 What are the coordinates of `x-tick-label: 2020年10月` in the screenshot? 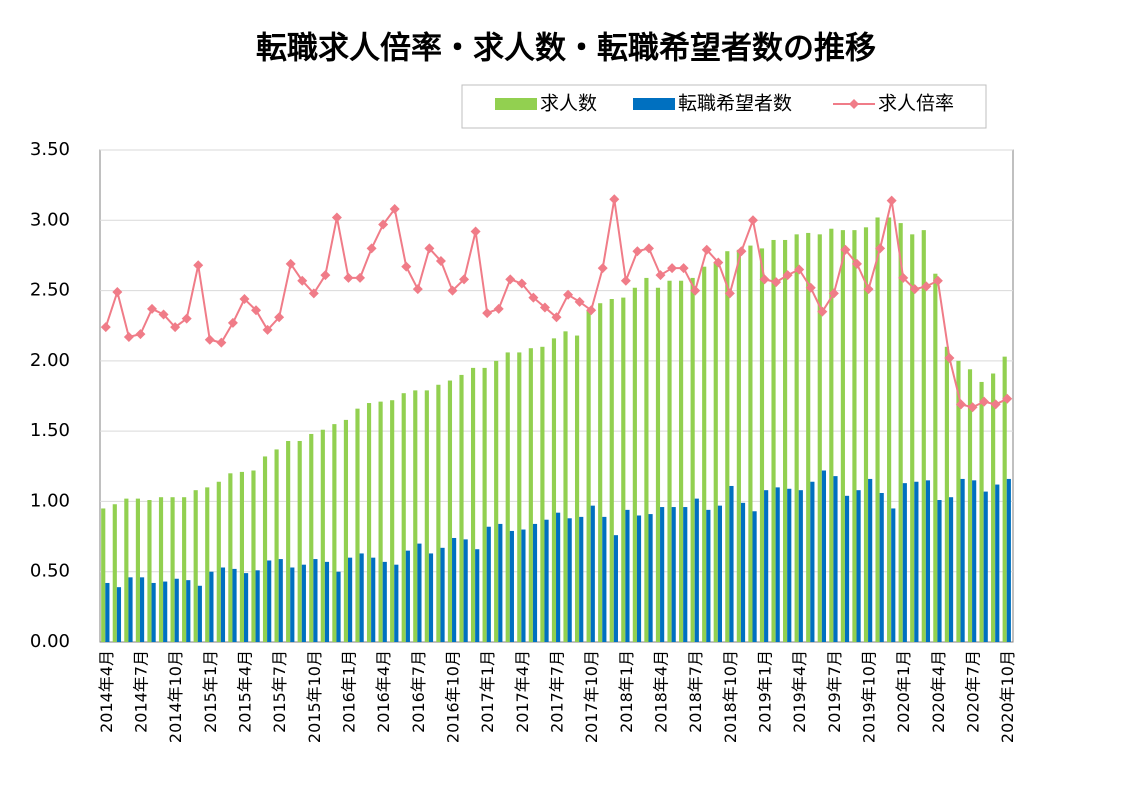 It's located at (1007, 696).